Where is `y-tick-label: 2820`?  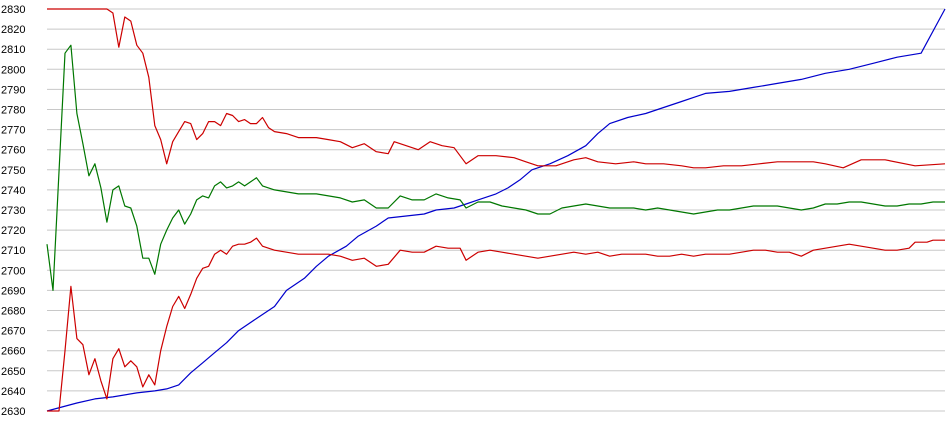 y-tick-label: 2820 is located at coordinates (13, 30).